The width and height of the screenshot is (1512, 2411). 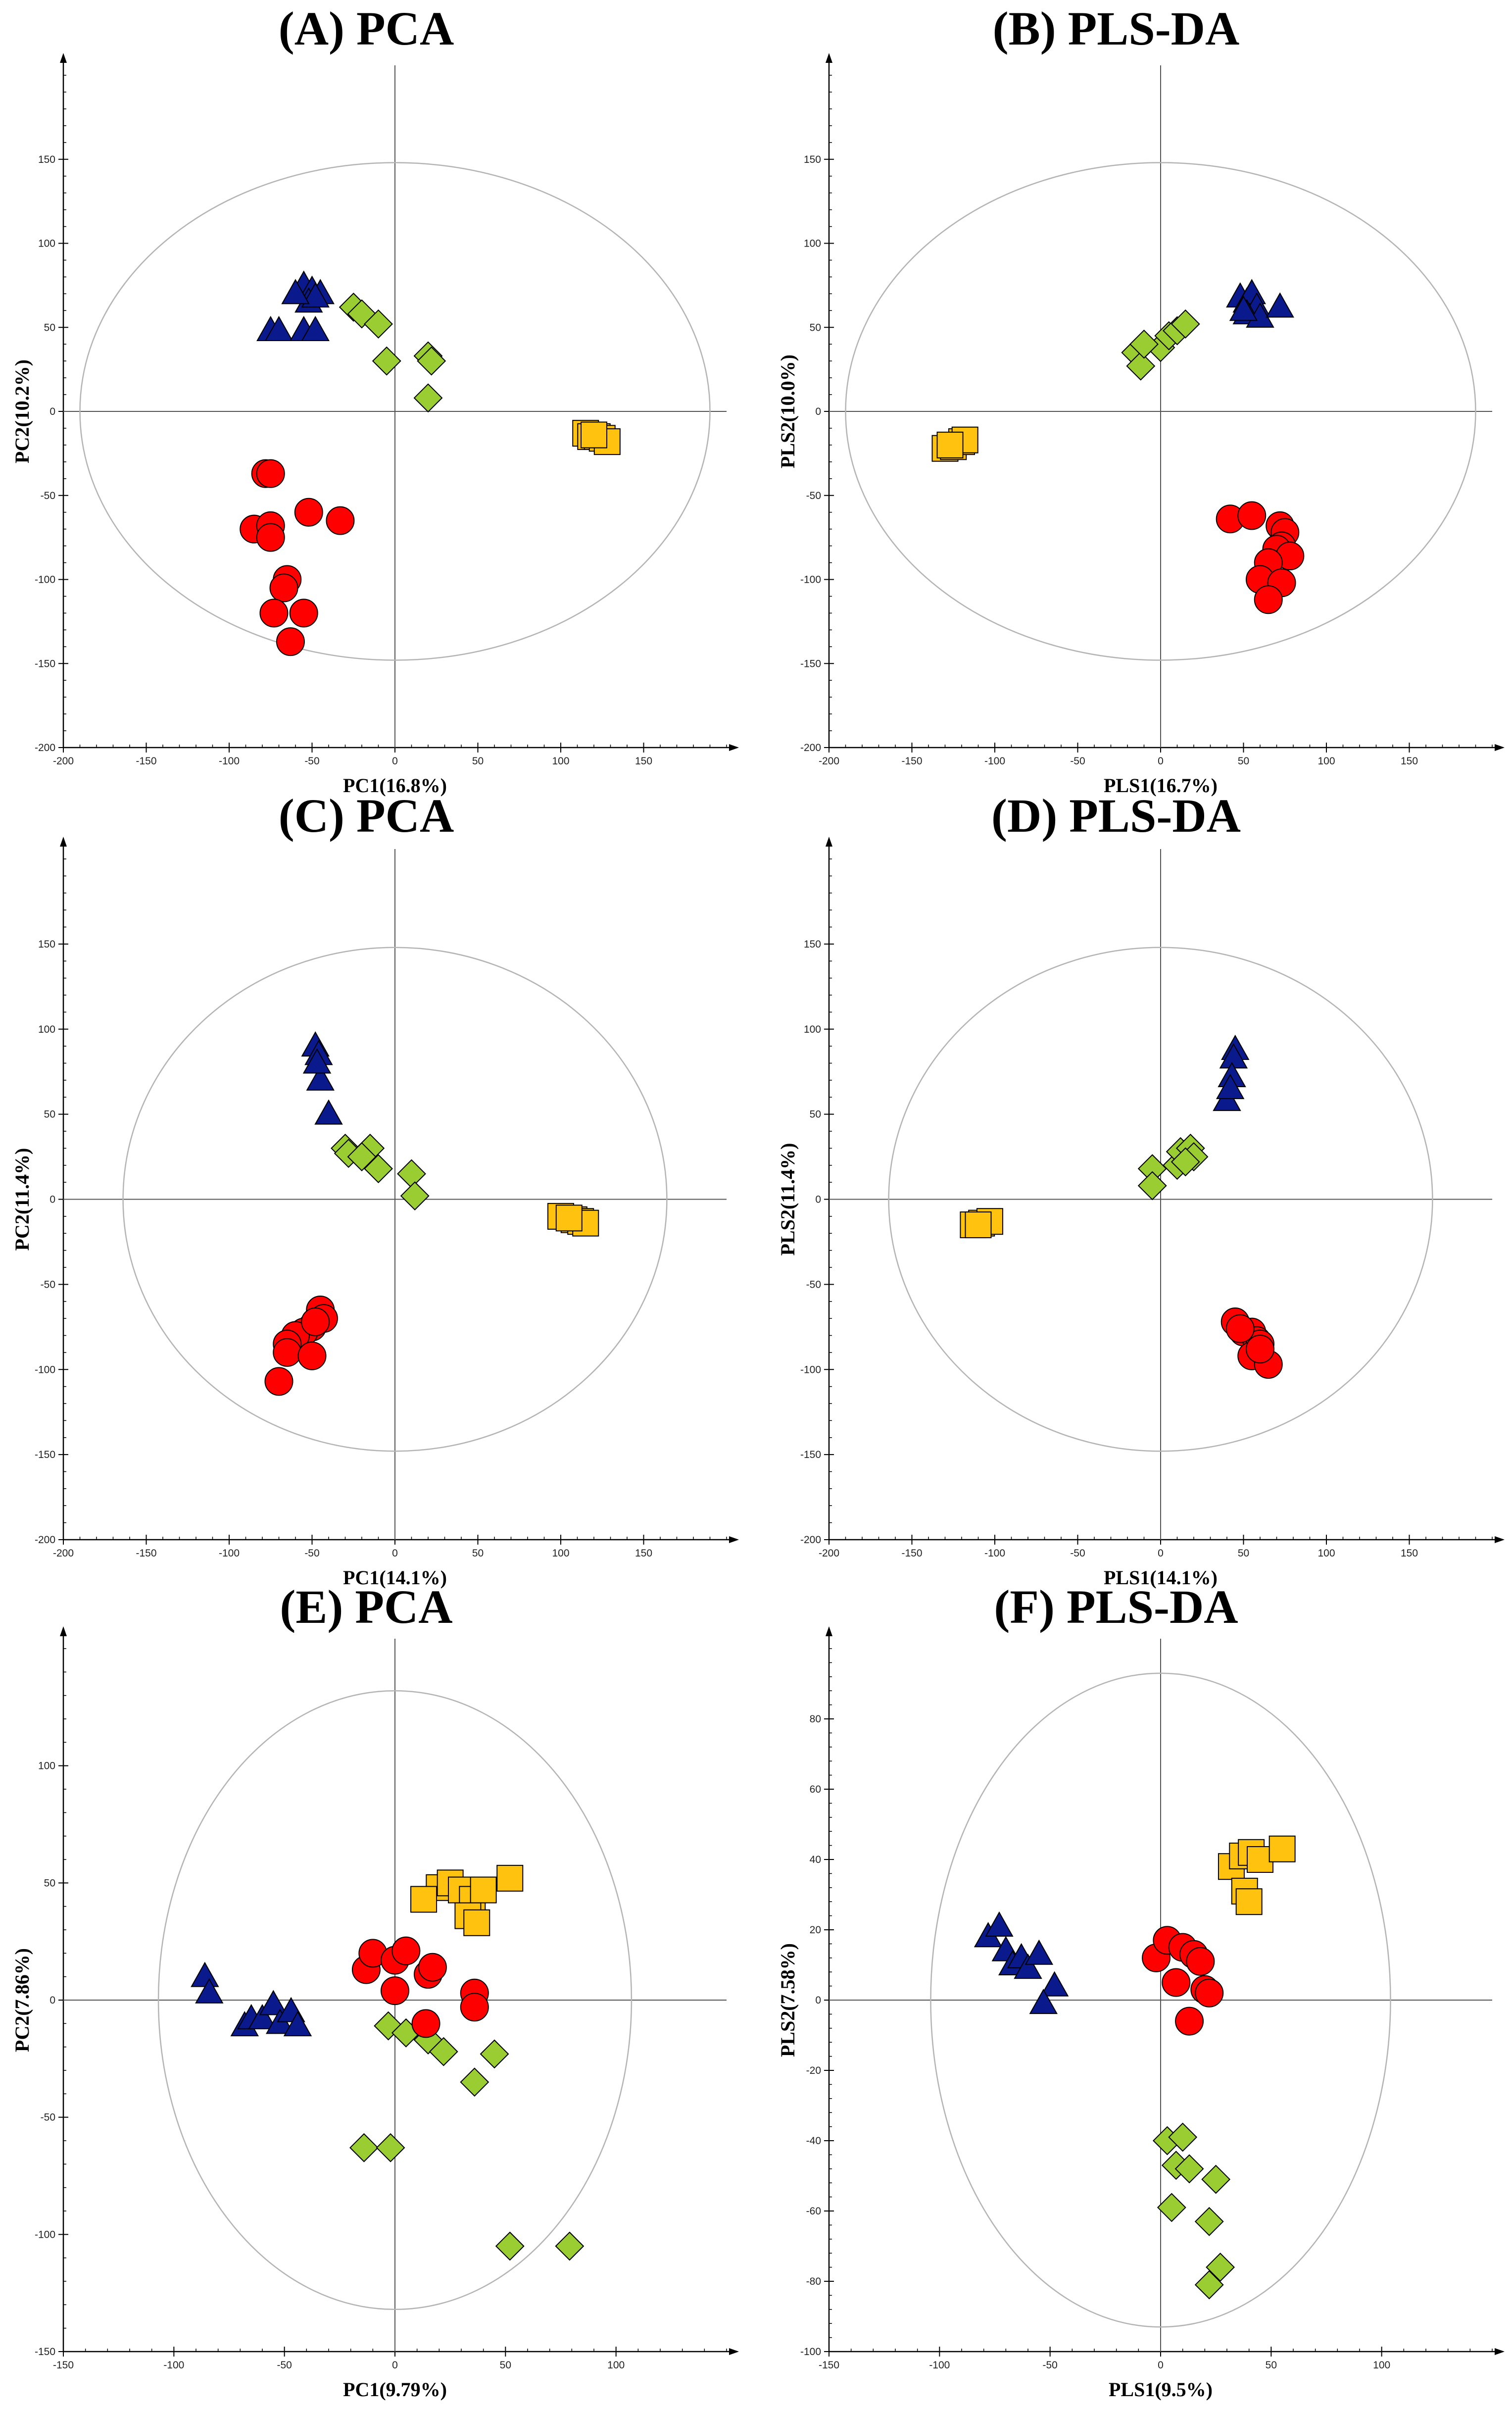 What do you see at coordinates (1077, 761) in the screenshot?
I see `x-tick-label: -50` at bounding box center [1077, 761].